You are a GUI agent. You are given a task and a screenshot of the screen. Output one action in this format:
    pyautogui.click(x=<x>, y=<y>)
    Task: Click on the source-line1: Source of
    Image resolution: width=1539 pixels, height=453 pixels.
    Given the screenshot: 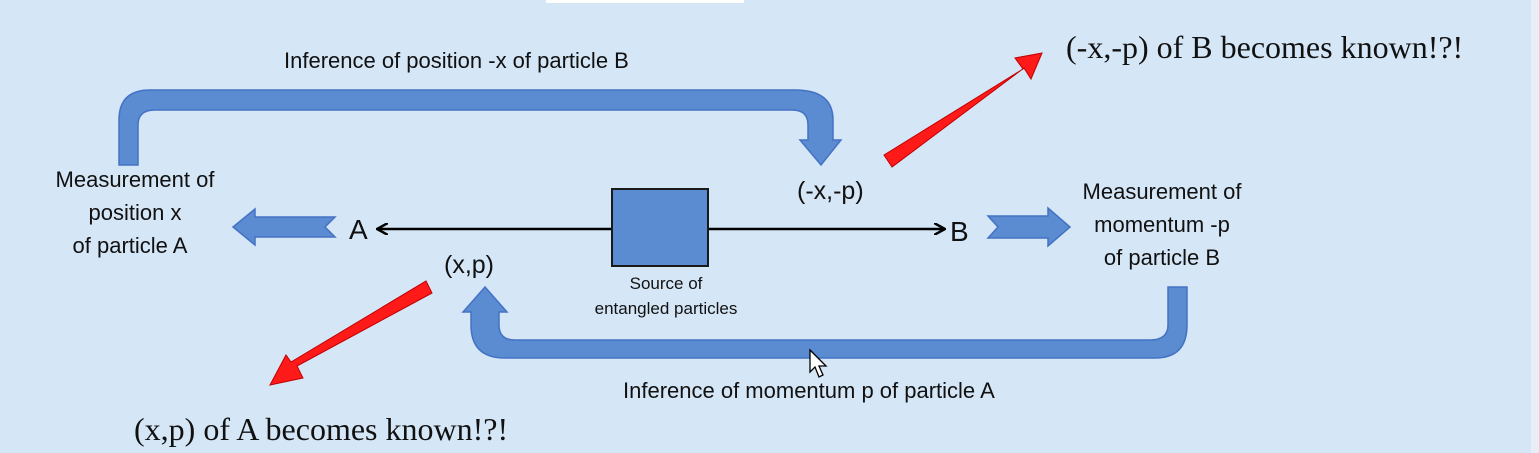 What is the action you would take?
    pyautogui.click(x=666, y=283)
    